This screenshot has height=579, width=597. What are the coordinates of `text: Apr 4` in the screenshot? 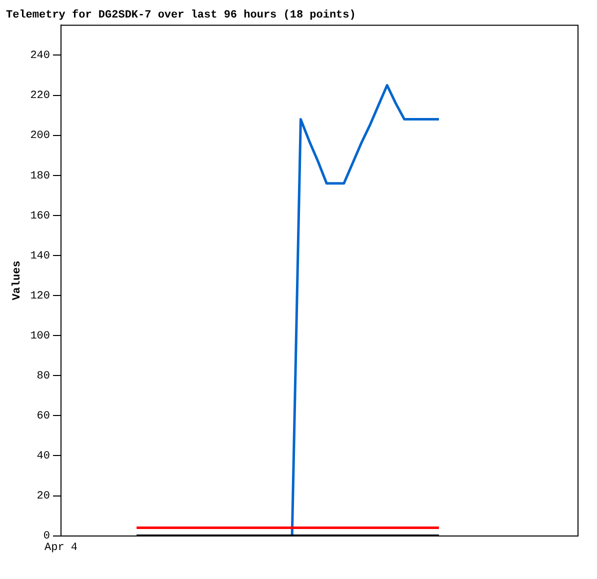 It's located at (61, 548).